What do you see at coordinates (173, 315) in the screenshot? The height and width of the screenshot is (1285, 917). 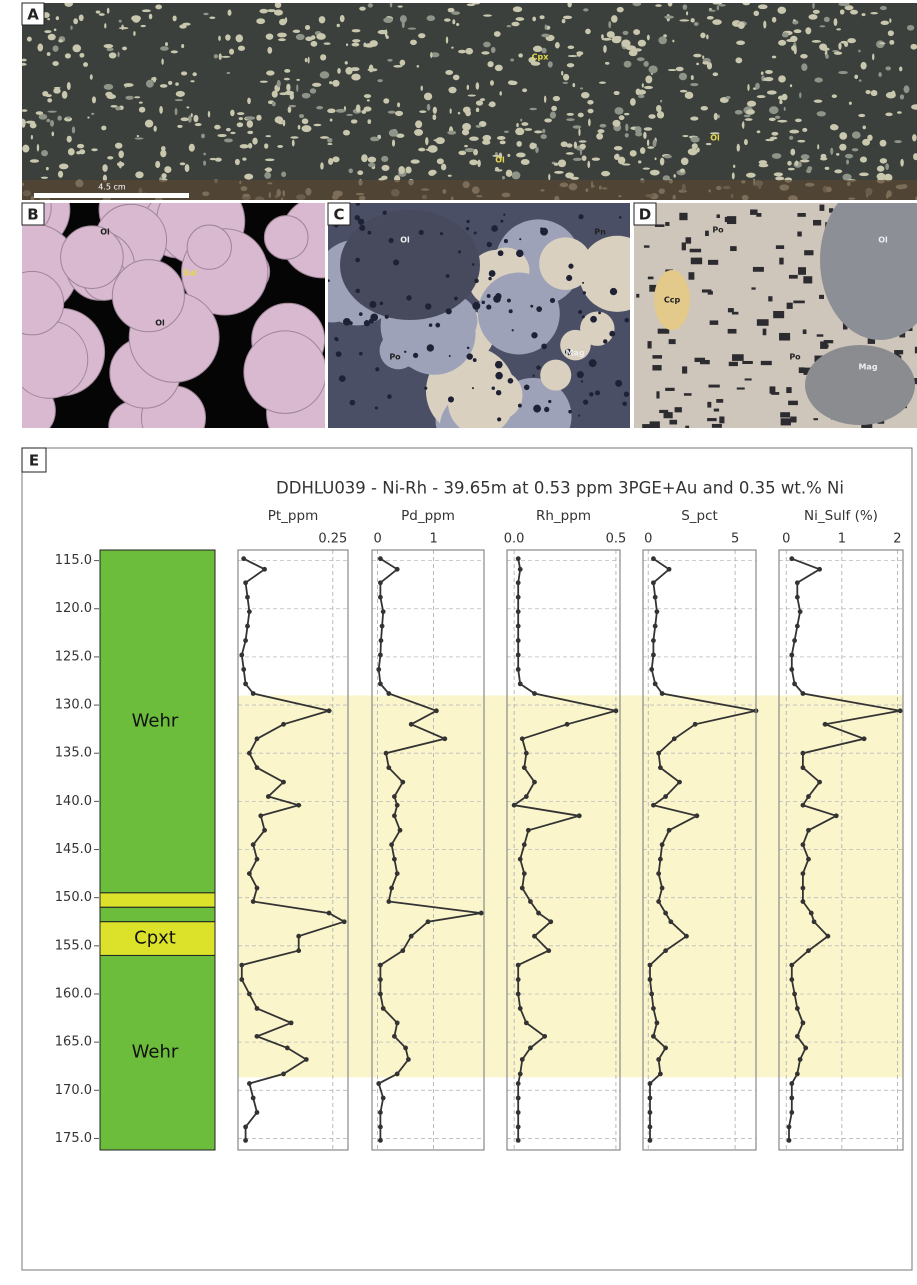 I see `photo-b` at bounding box center [173, 315].